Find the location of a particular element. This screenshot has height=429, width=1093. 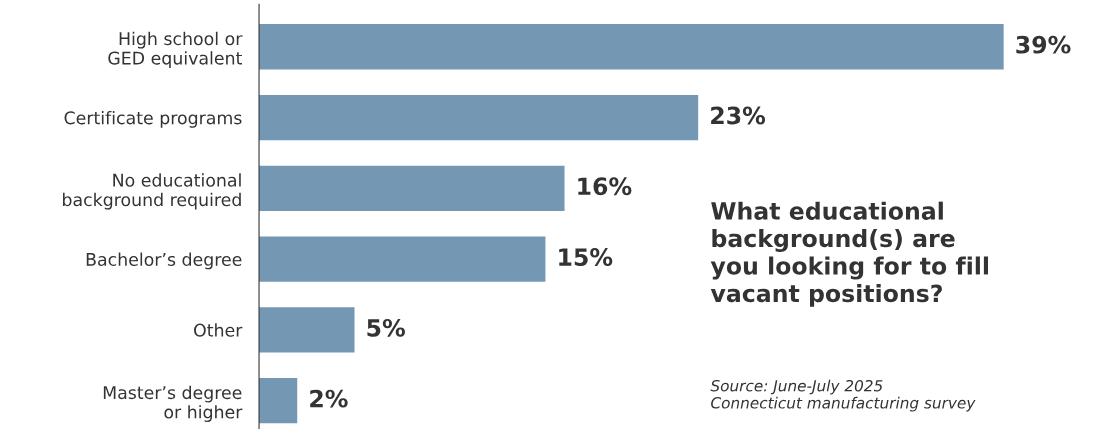

y-tick-label: Master’s degree or higher is located at coordinates (173, 403).